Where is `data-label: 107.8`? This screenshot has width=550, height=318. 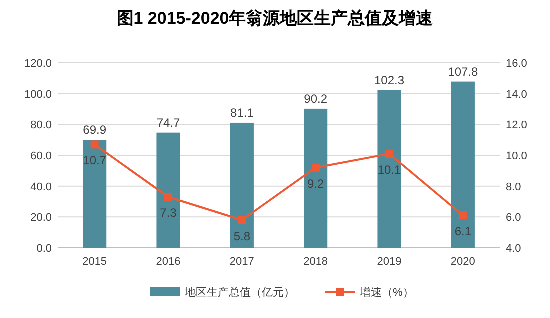 data-label: 107.8 is located at coordinates (463, 71).